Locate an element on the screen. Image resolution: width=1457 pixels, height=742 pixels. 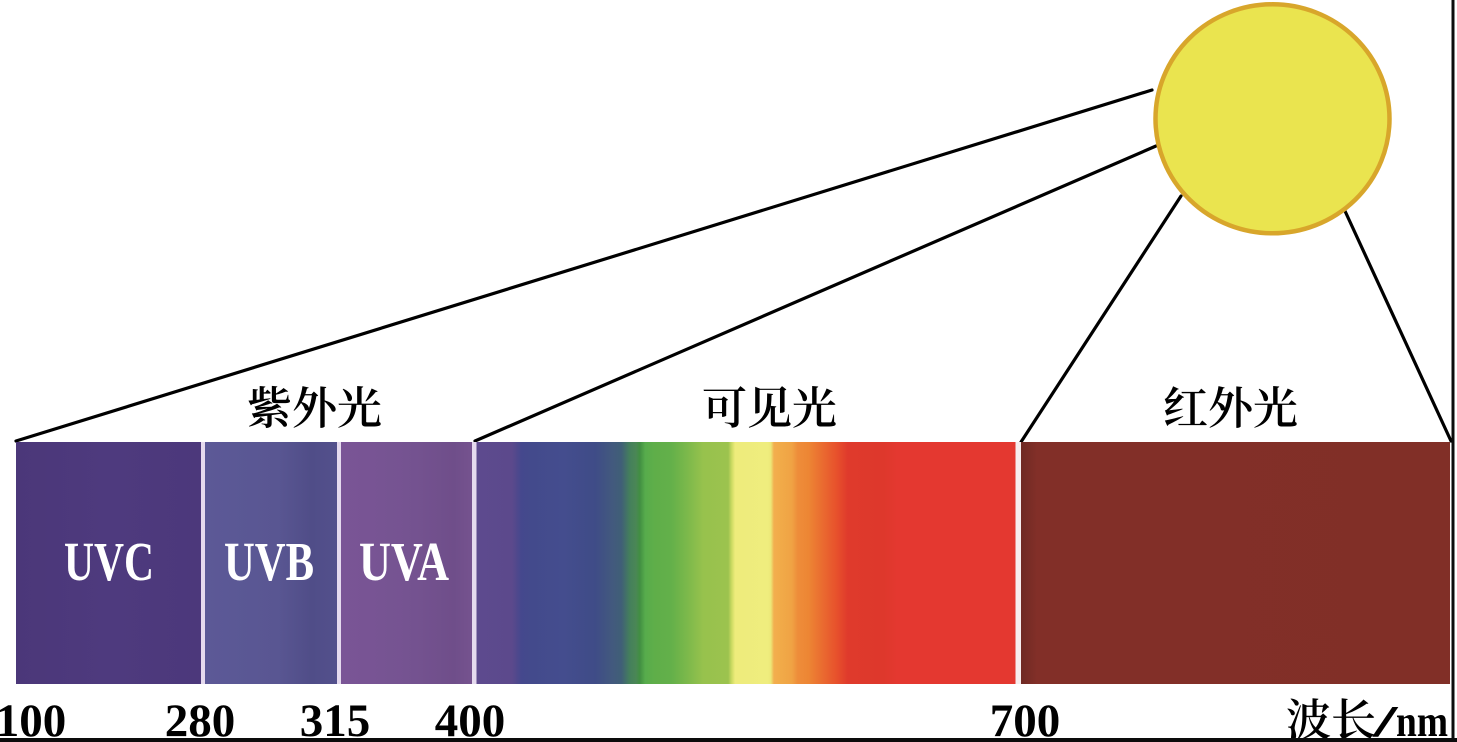
svg-text: 280 is located at coordinates (200, 718).